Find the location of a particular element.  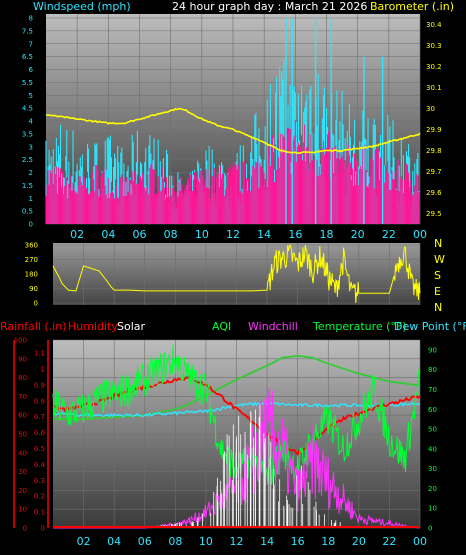

rainfall-y-tick-label: 0.1 is located at coordinates (39, 513).